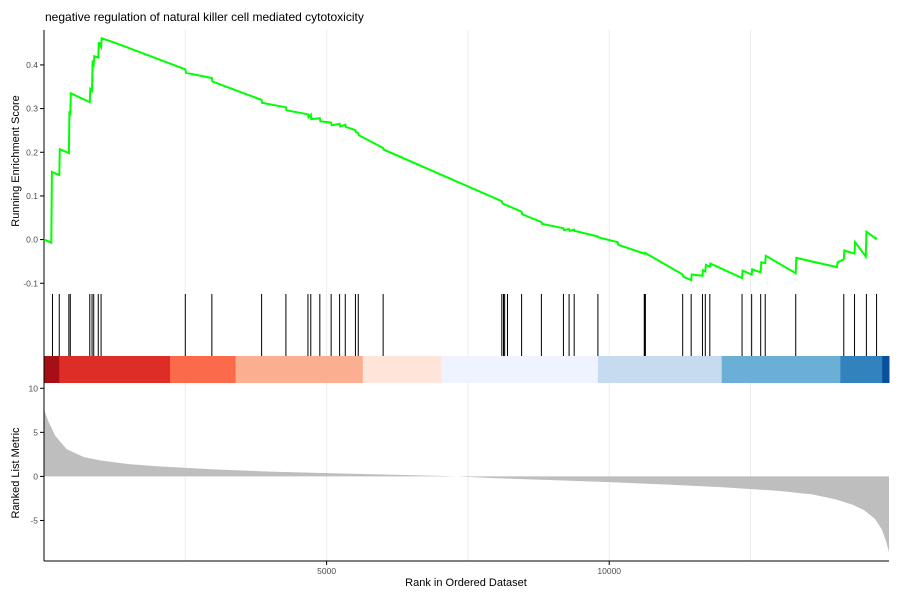 Image resolution: width=900 pixels, height=600 pixels. What do you see at coordinates (35, 432) in the screenshot?
I see `ranked-metric-y-tick-label: 5` at bounding box center [35, 432].